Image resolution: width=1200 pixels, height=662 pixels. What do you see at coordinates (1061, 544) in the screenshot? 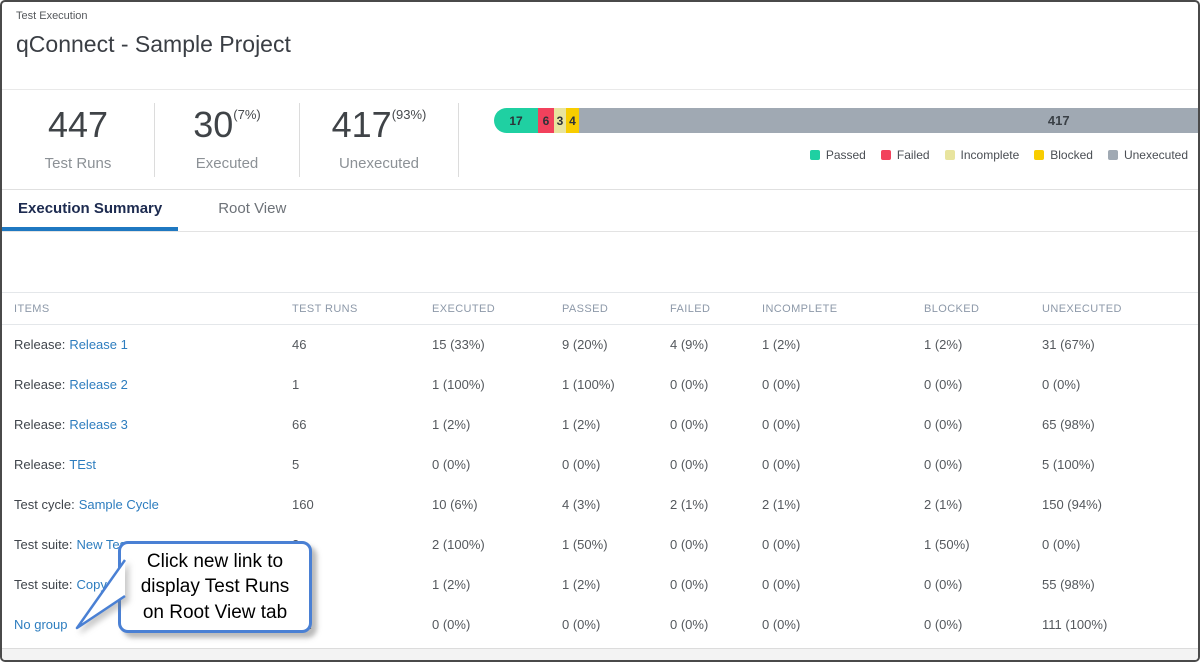
I see `cell-unexecuted: 0 (0%)` at bounding box center [1061, 544].